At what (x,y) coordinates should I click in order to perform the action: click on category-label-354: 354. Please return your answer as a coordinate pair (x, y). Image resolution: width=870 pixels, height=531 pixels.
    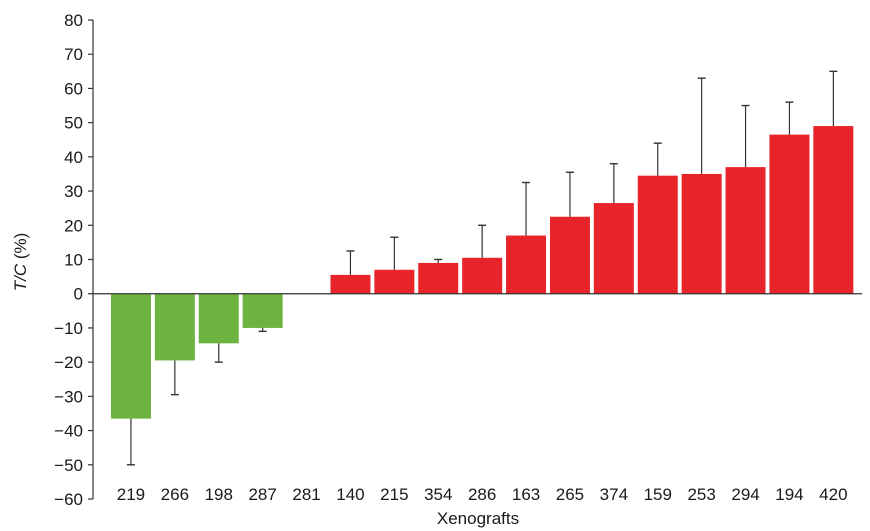
    Looking at the image, I should click on (438, 494).